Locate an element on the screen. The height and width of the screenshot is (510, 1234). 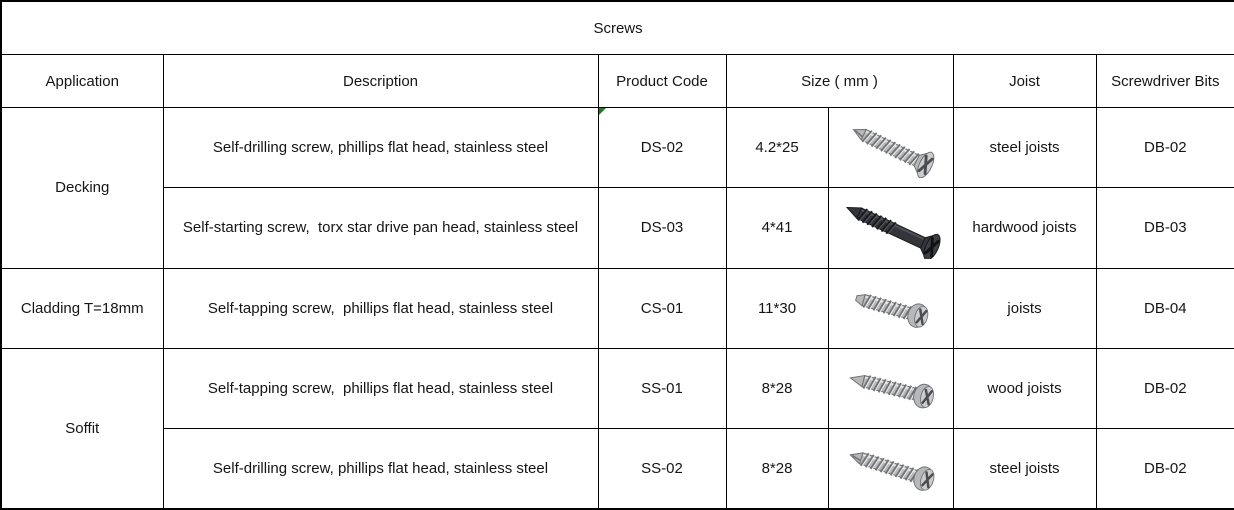
screwdriver-bit-cell: DB-03 is located at coordinates (1164, 228).